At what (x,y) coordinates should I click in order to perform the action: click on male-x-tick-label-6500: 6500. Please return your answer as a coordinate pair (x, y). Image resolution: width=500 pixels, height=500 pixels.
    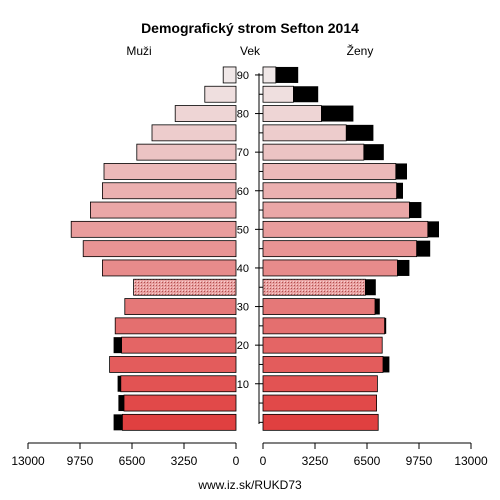
    Looking at the image, I should click on (132, 461).